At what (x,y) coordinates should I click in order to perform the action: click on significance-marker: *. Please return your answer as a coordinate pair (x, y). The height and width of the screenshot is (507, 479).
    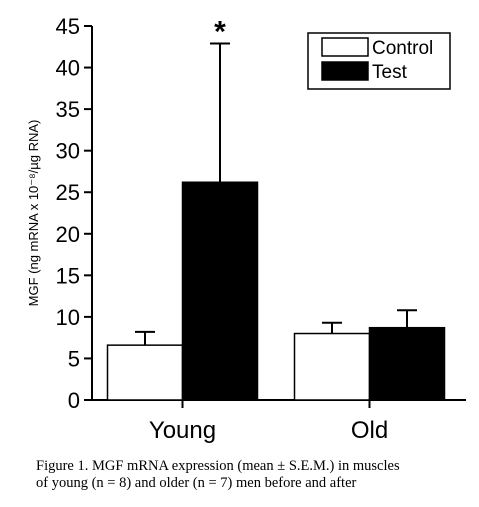
    Looking at the image, I should click on (220, 31).